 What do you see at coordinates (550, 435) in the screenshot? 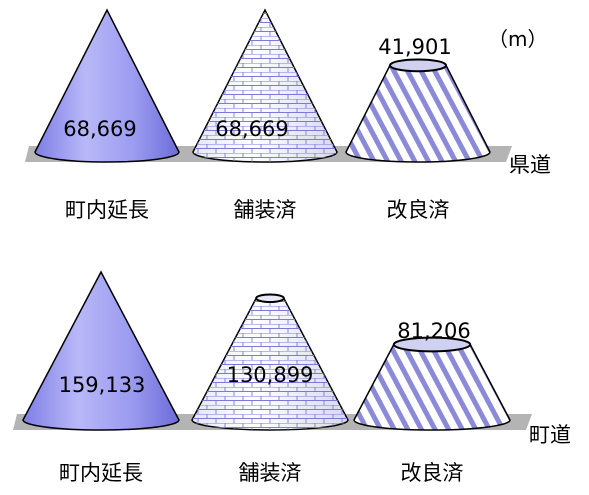
I see `row-label: 町道` at bounding box center [550, 435].